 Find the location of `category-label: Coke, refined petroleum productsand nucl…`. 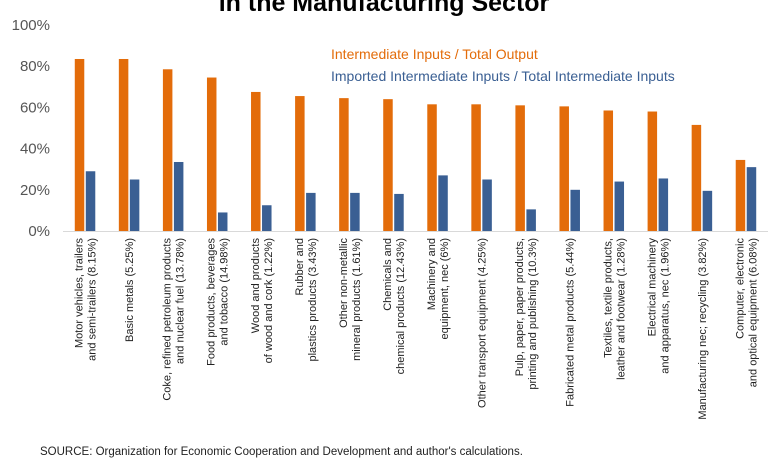

category-label: Coke, refined petroleum productsand nucl… is located at coordinates (174, 319).